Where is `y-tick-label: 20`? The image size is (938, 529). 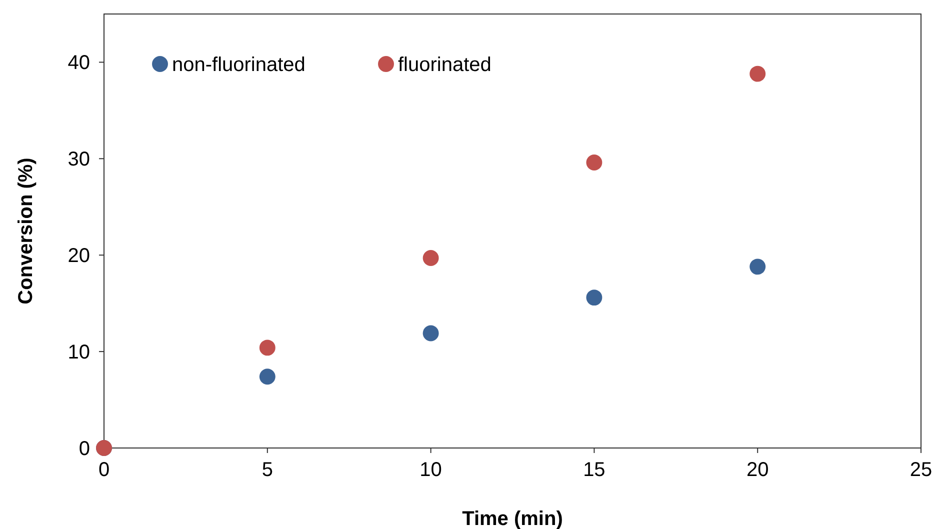
y-tick-label: 20 is located at coordinates (79, 256).